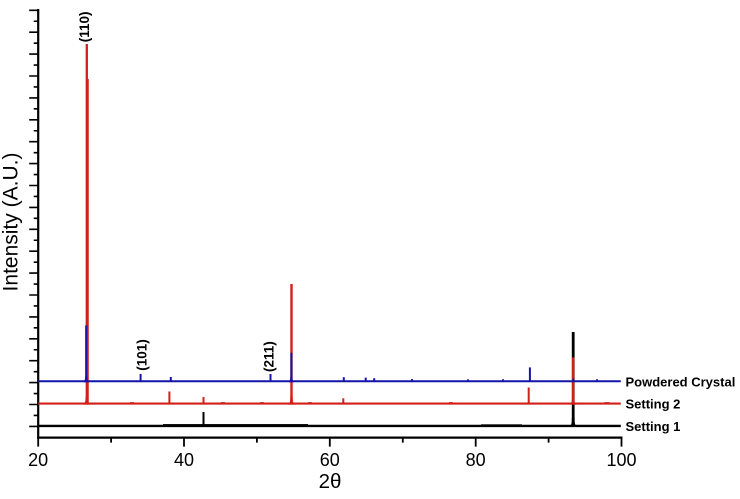 The image size is (740, 499). I want to click on svg-text: (101), so click(141, 355).